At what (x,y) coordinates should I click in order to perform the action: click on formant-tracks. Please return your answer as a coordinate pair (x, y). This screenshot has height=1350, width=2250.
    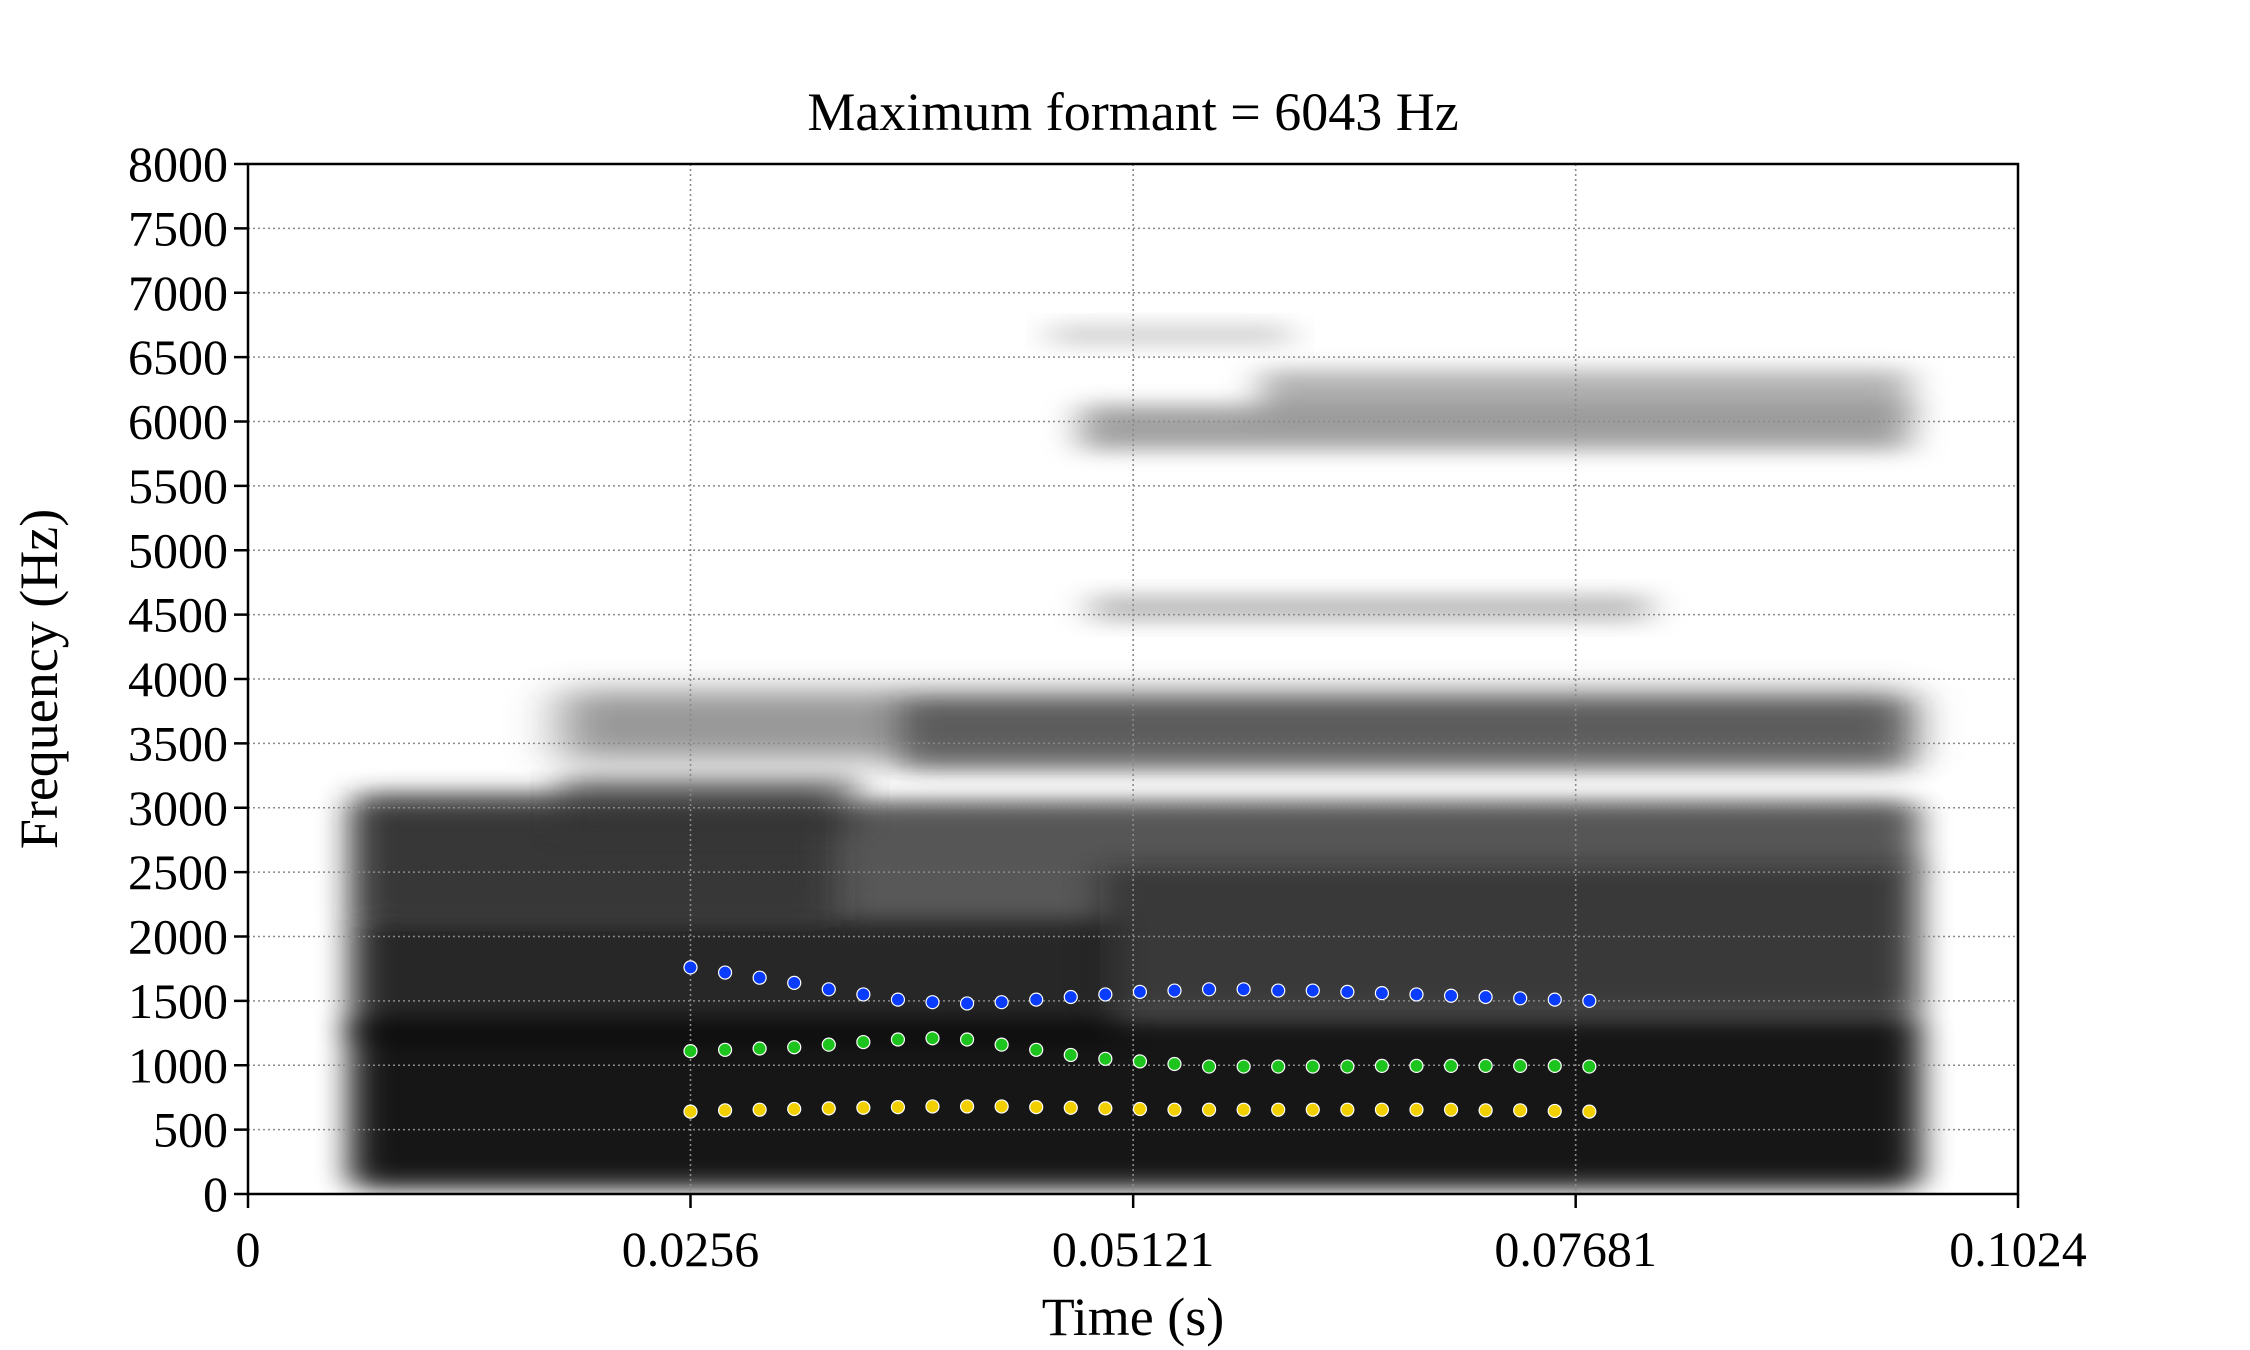
    Looking at the image, I should click on (1140, 1039).